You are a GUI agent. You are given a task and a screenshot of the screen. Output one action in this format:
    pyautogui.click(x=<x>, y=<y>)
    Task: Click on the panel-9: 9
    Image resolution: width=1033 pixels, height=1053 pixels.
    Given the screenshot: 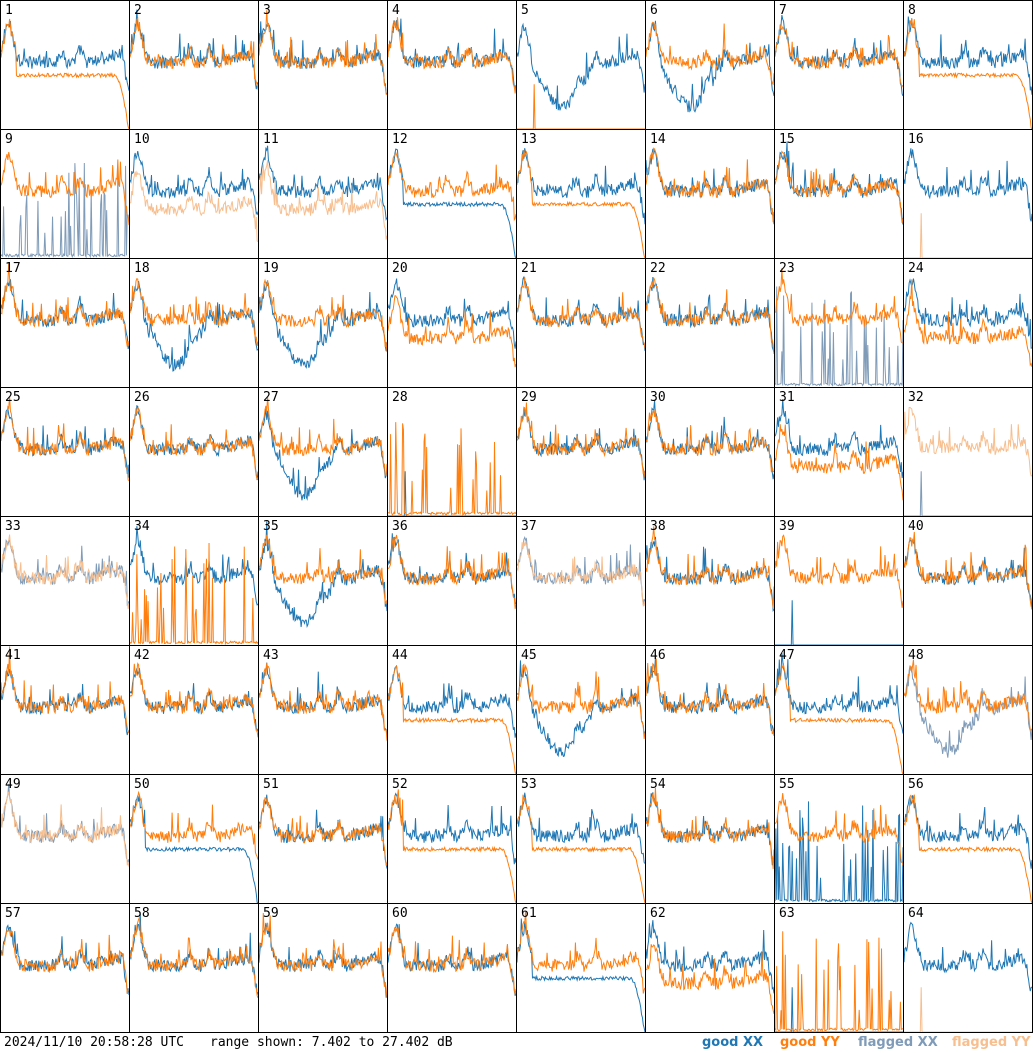 What is the action you would take?
    pyautogui.click(x=64, y=193)
    